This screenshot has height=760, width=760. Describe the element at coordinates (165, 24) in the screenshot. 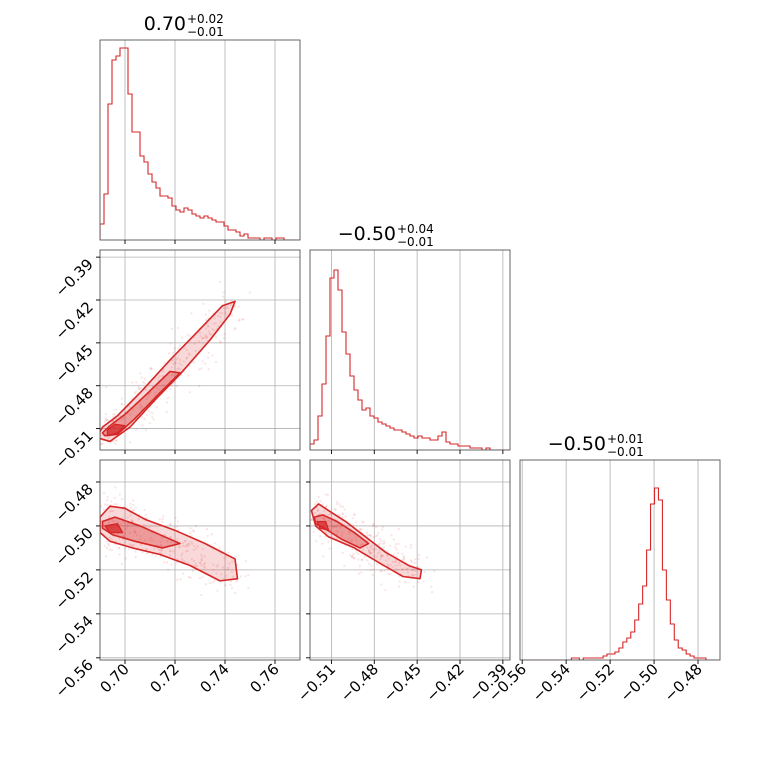

I see `histogram-title: 0.70` at that location.